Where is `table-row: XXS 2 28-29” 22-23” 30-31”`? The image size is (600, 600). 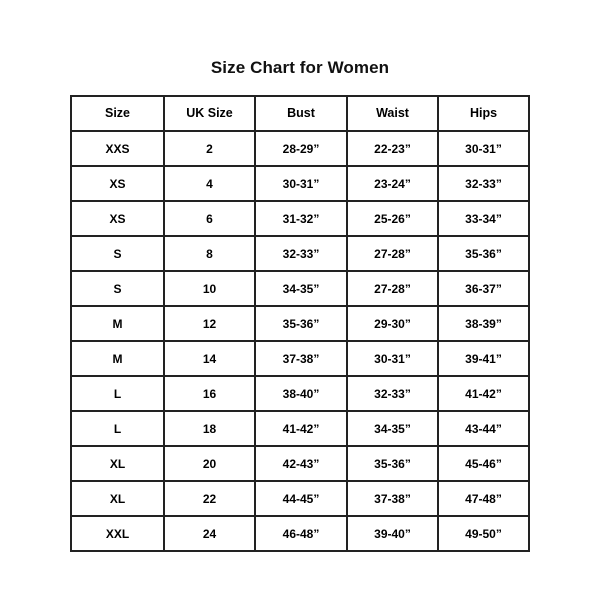 table-row: XXS 2 28-29” 22-23” 30-31” is located at coordinates (300, 148).